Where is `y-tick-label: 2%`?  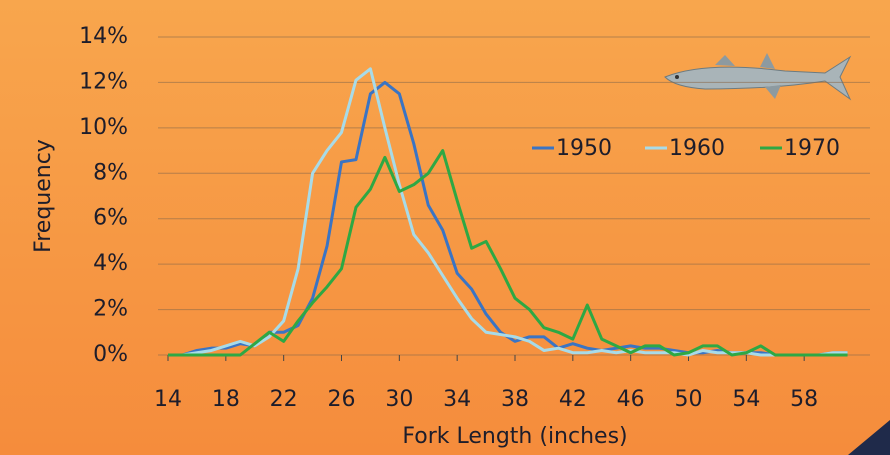 y-tick-label: 2% is located at coordinates (110, 309).